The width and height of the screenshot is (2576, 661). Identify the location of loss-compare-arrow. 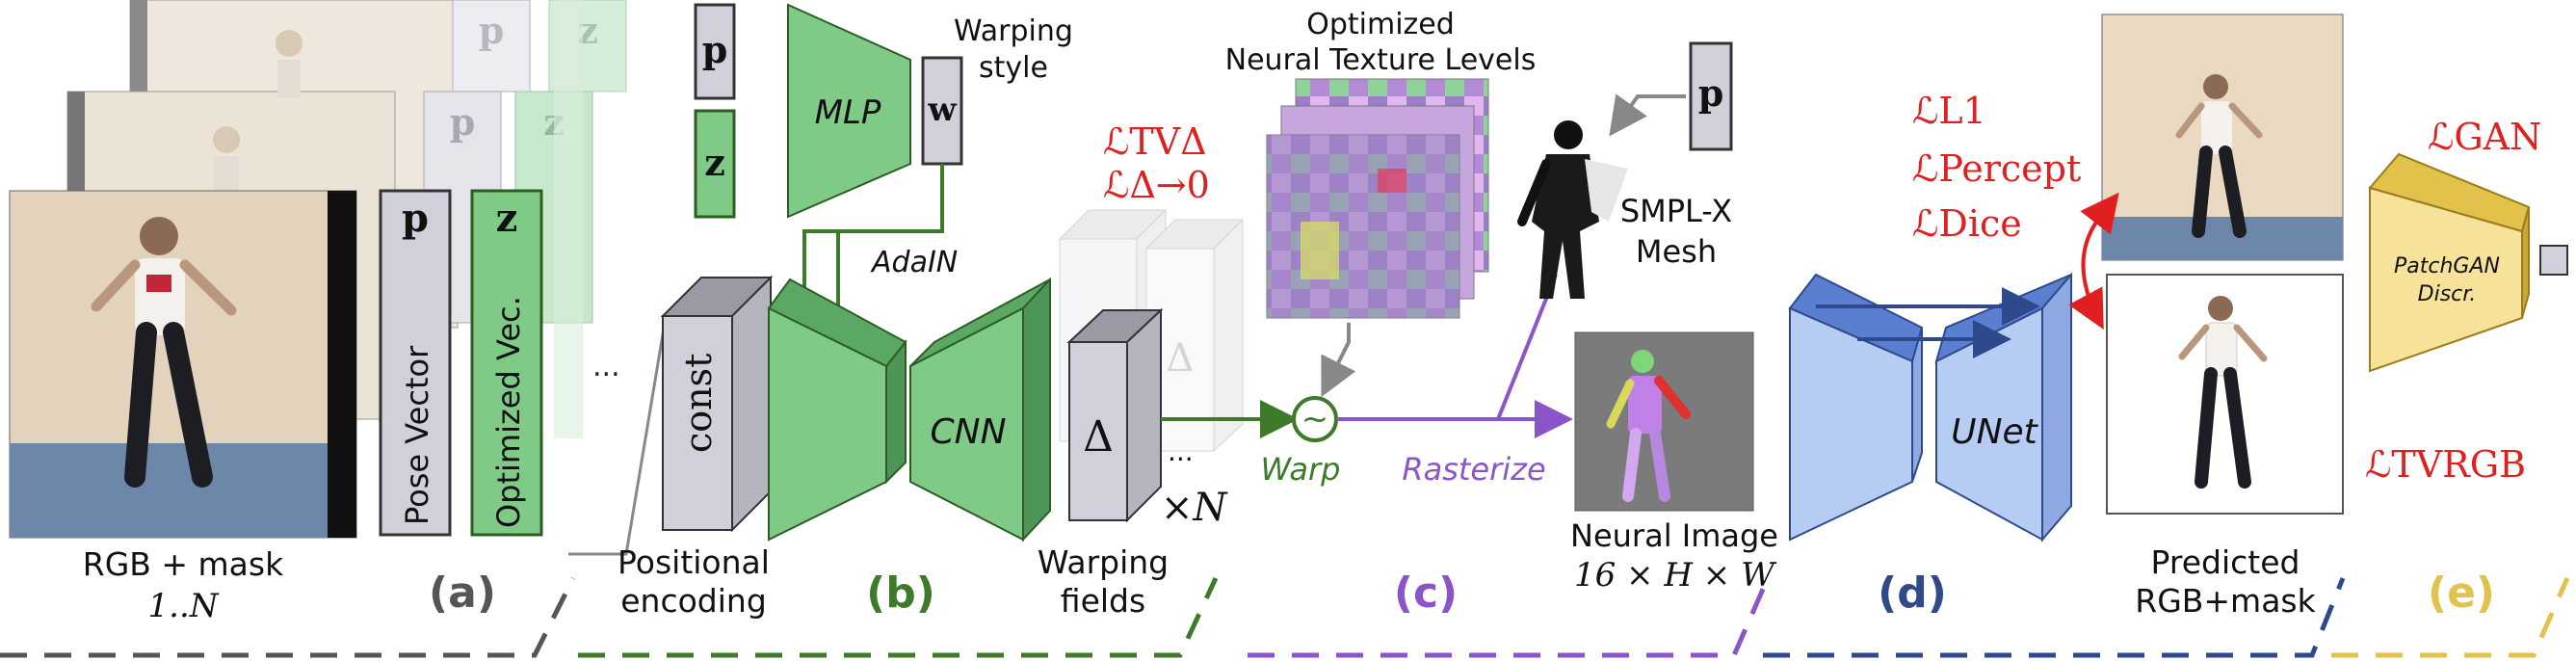
(2093, 261).